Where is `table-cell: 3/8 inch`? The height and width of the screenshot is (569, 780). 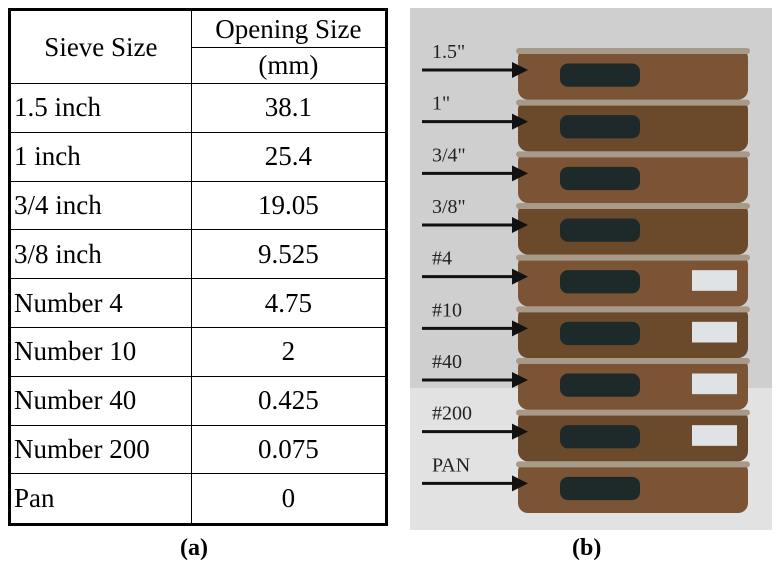
table-cell: 3/8 inch is located at coordinates (100, 254).